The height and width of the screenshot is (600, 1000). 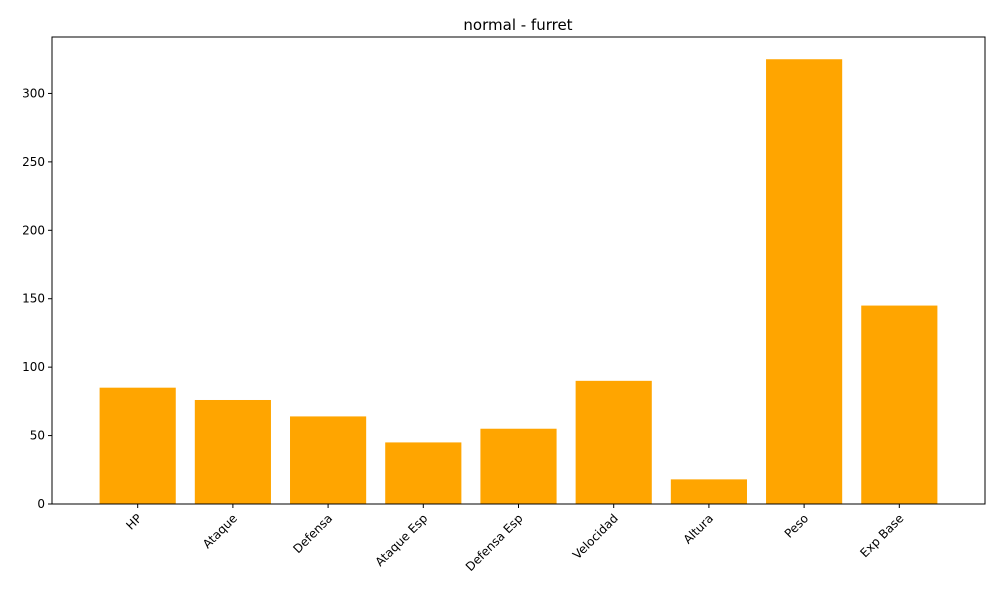 I want to click on bar-peso, so click(x=804, y=281).